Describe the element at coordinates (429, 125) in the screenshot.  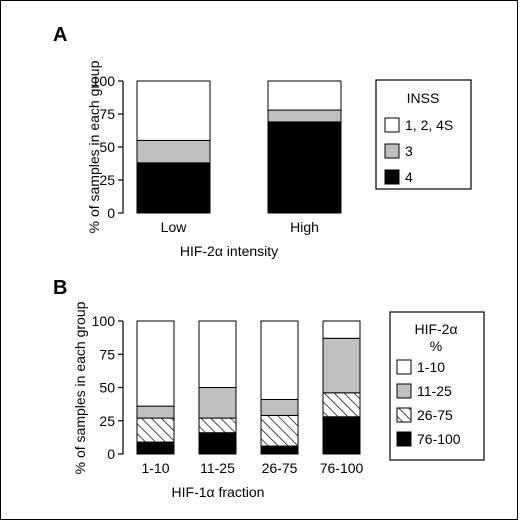
I see `panel-a-legend-label: 1, 2, 4S` at that location.